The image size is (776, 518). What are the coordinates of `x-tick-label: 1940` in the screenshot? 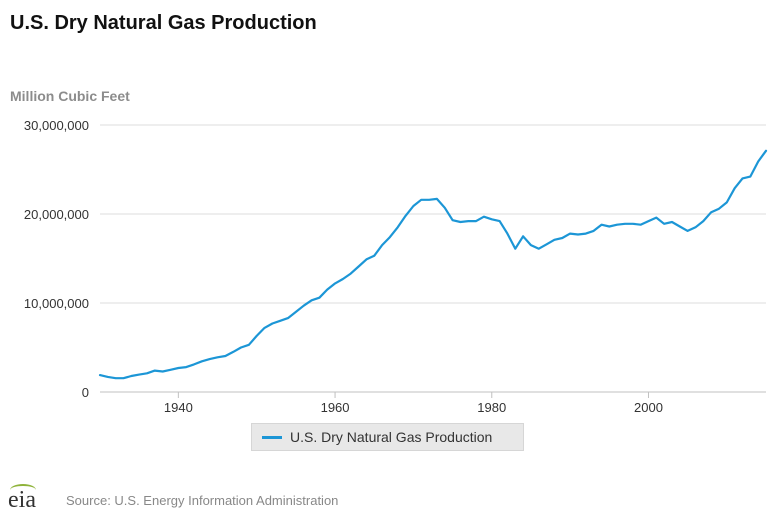 It's located at (178, 407).